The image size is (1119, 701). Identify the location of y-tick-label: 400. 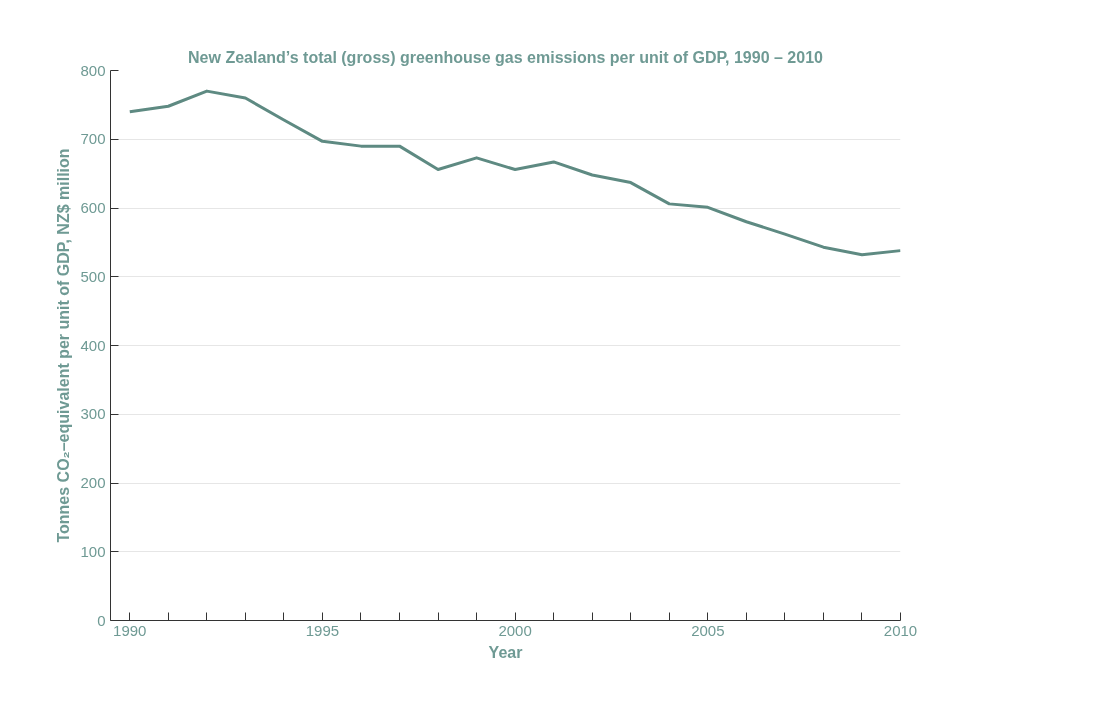
(93, 345).